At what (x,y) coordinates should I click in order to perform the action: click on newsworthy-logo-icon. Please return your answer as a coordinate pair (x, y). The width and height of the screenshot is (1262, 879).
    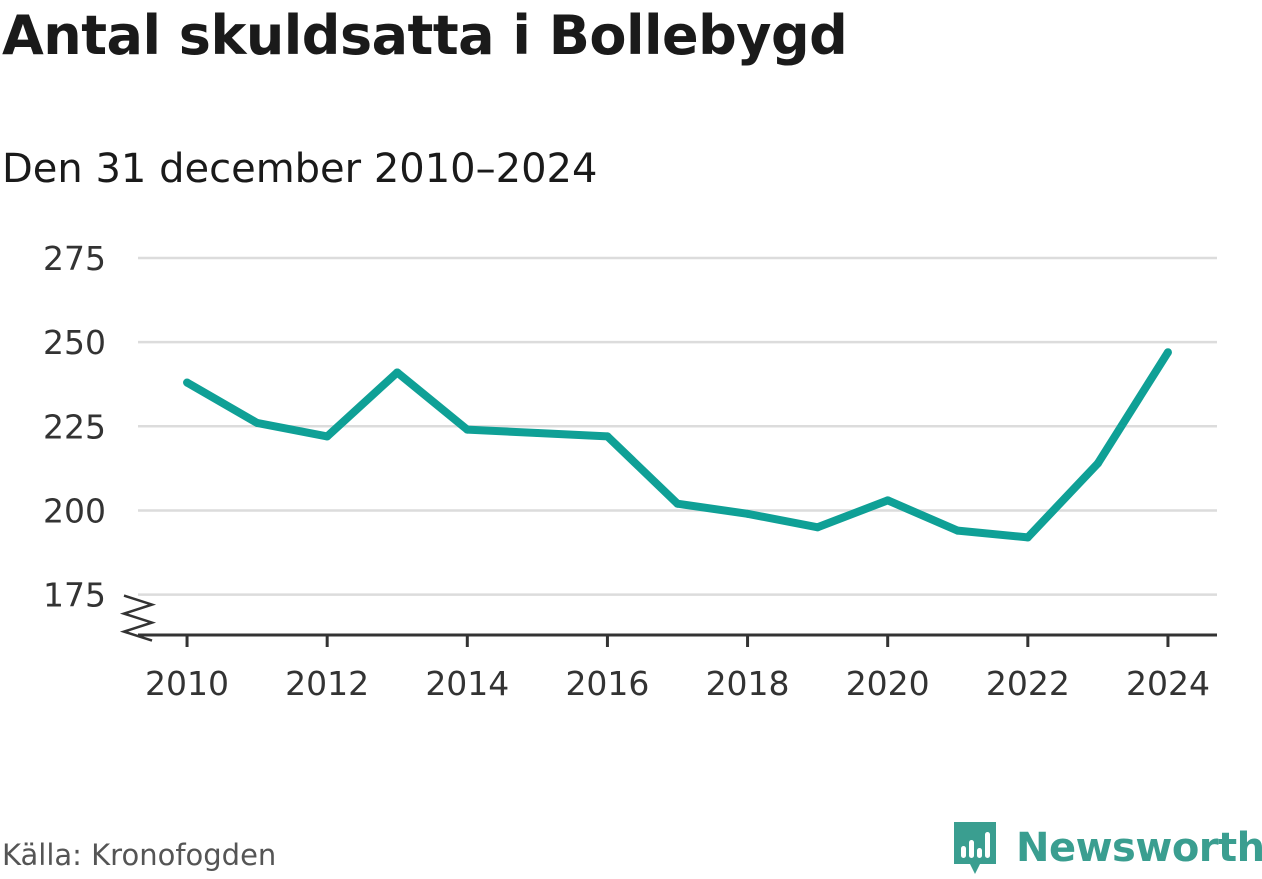
    Looking at the image, I should click on (975, 848).